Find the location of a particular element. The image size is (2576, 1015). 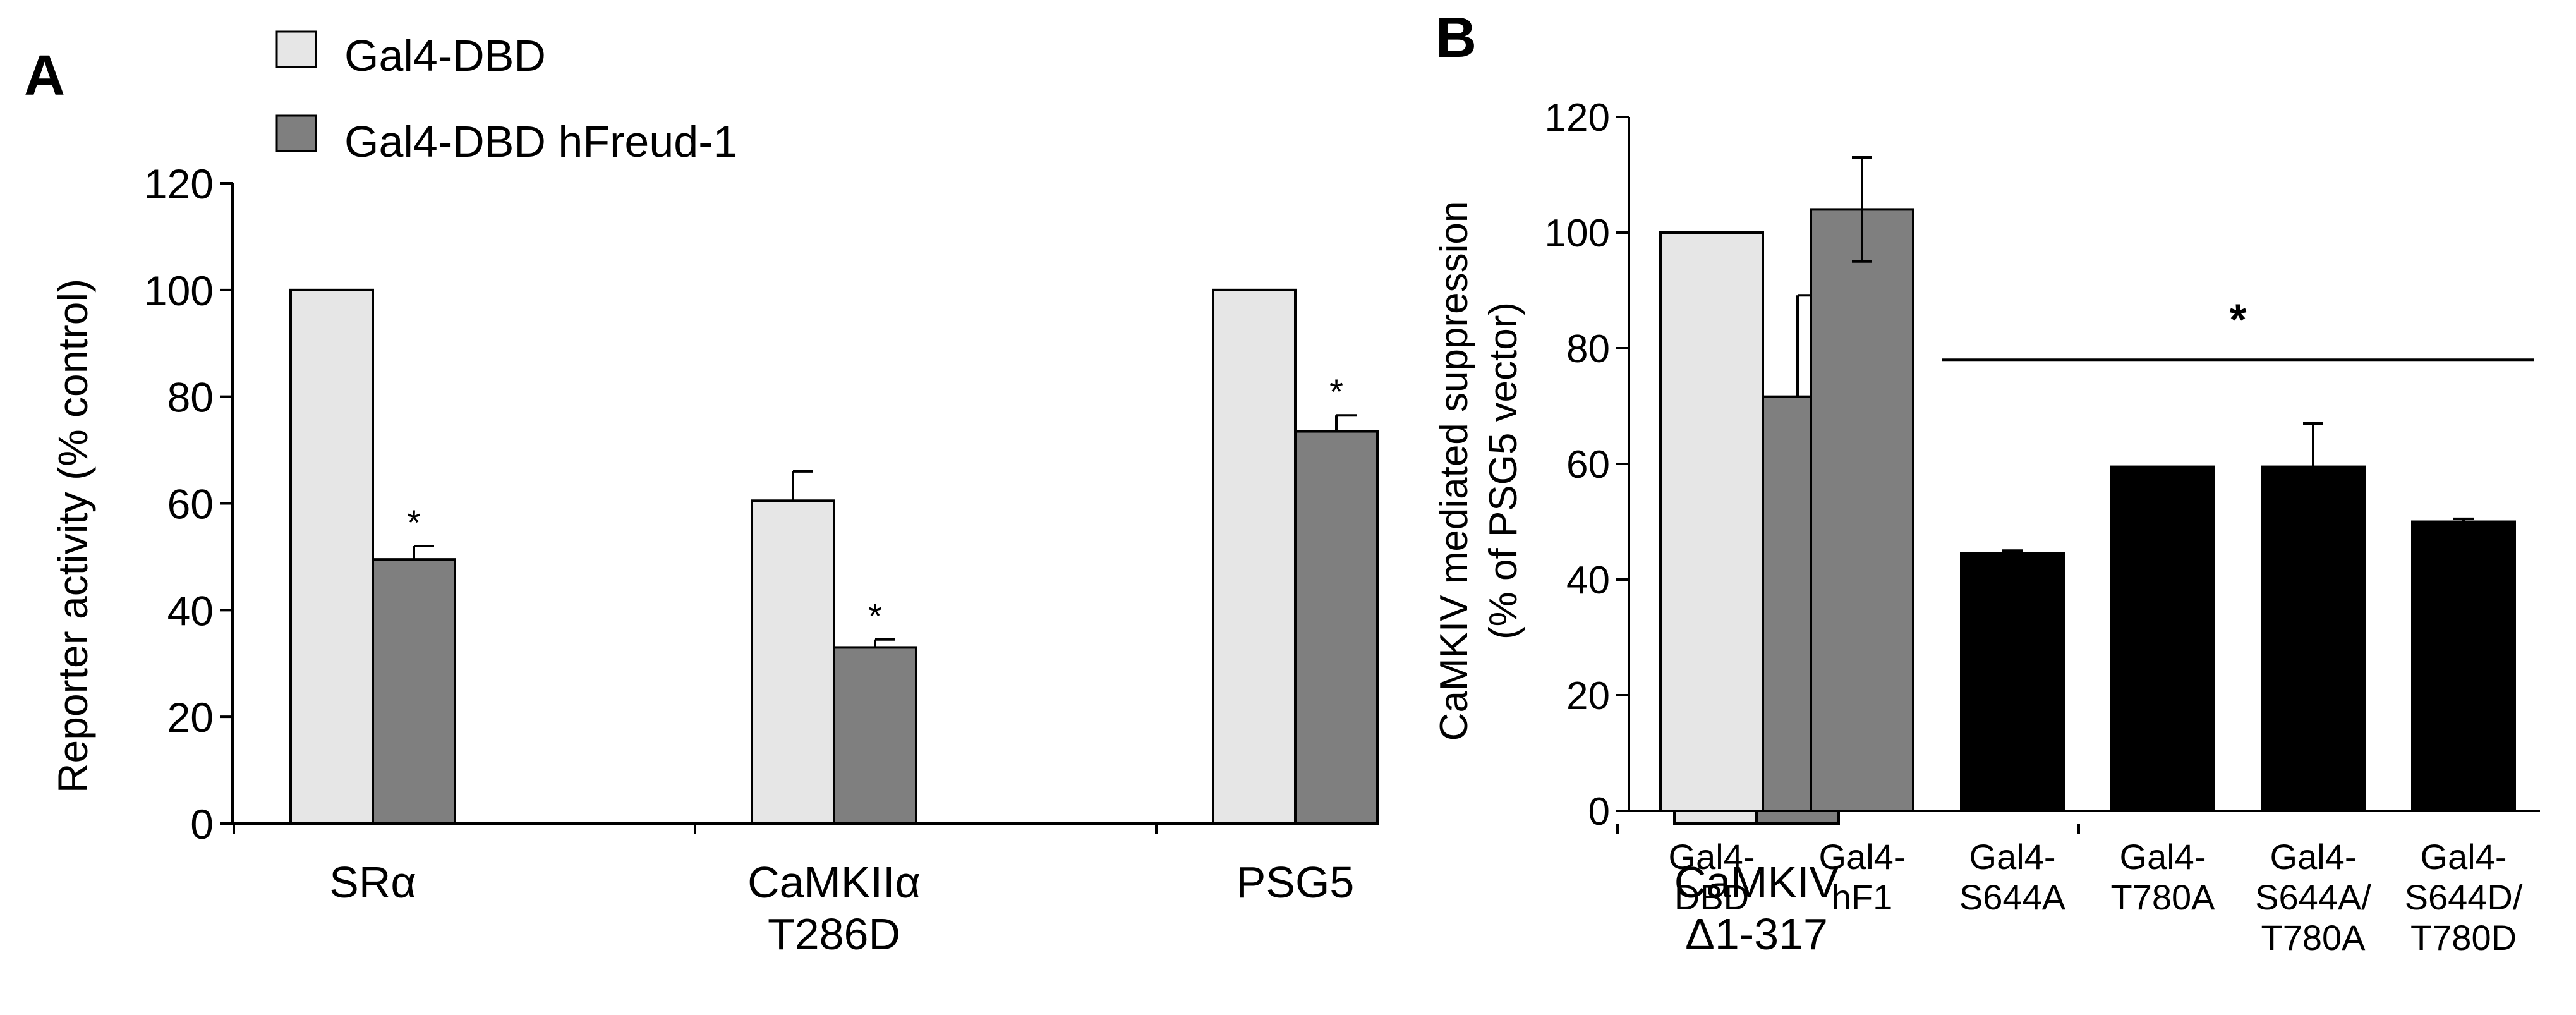

panel-b-bar-gal4-s644a is located at coordinates (2012, 682).